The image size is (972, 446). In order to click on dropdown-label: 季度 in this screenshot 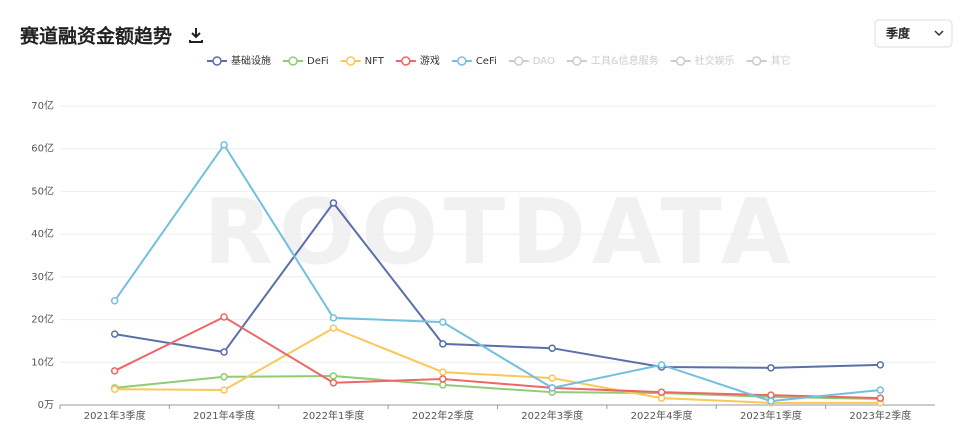, I will do `click(898, 33)`.